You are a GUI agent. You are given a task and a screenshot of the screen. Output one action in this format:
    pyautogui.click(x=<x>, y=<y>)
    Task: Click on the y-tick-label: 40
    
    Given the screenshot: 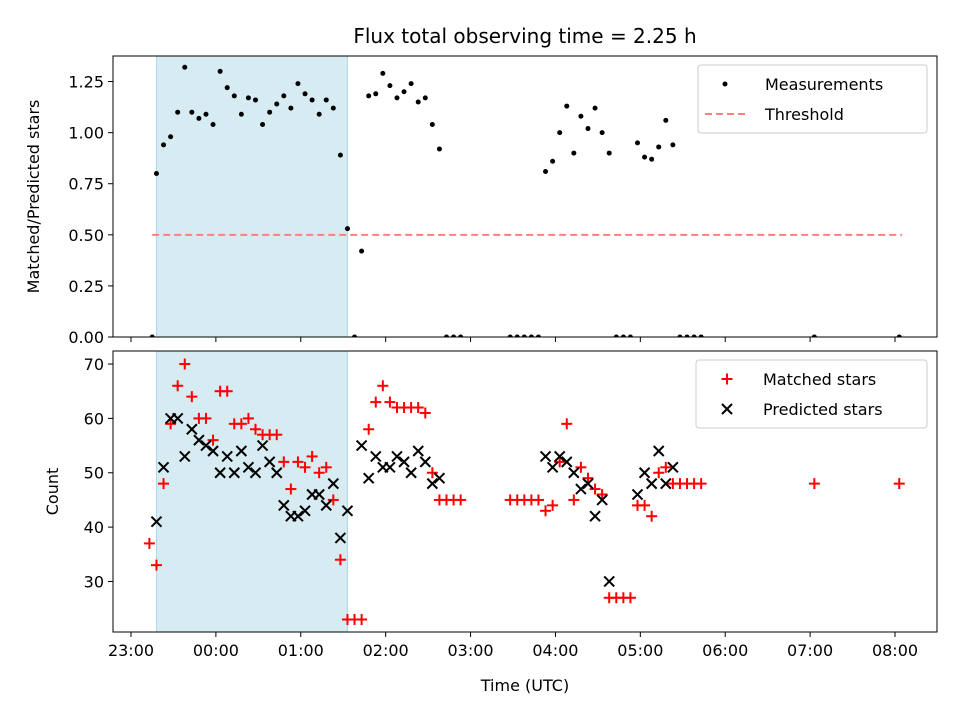 What is the action you would take?
    pyautogui.click(x=94, y=527)
    